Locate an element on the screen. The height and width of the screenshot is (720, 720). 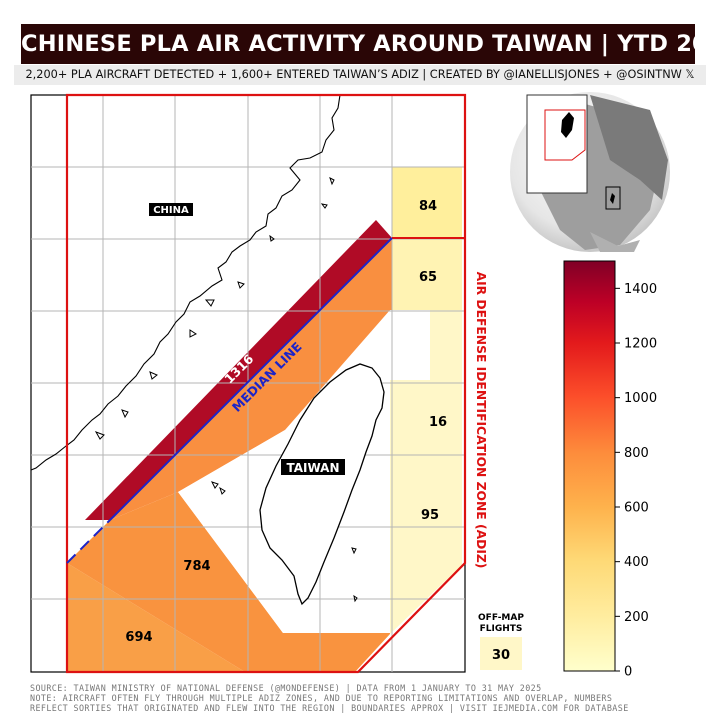
off-map-box is located at coordinates (501, 653).